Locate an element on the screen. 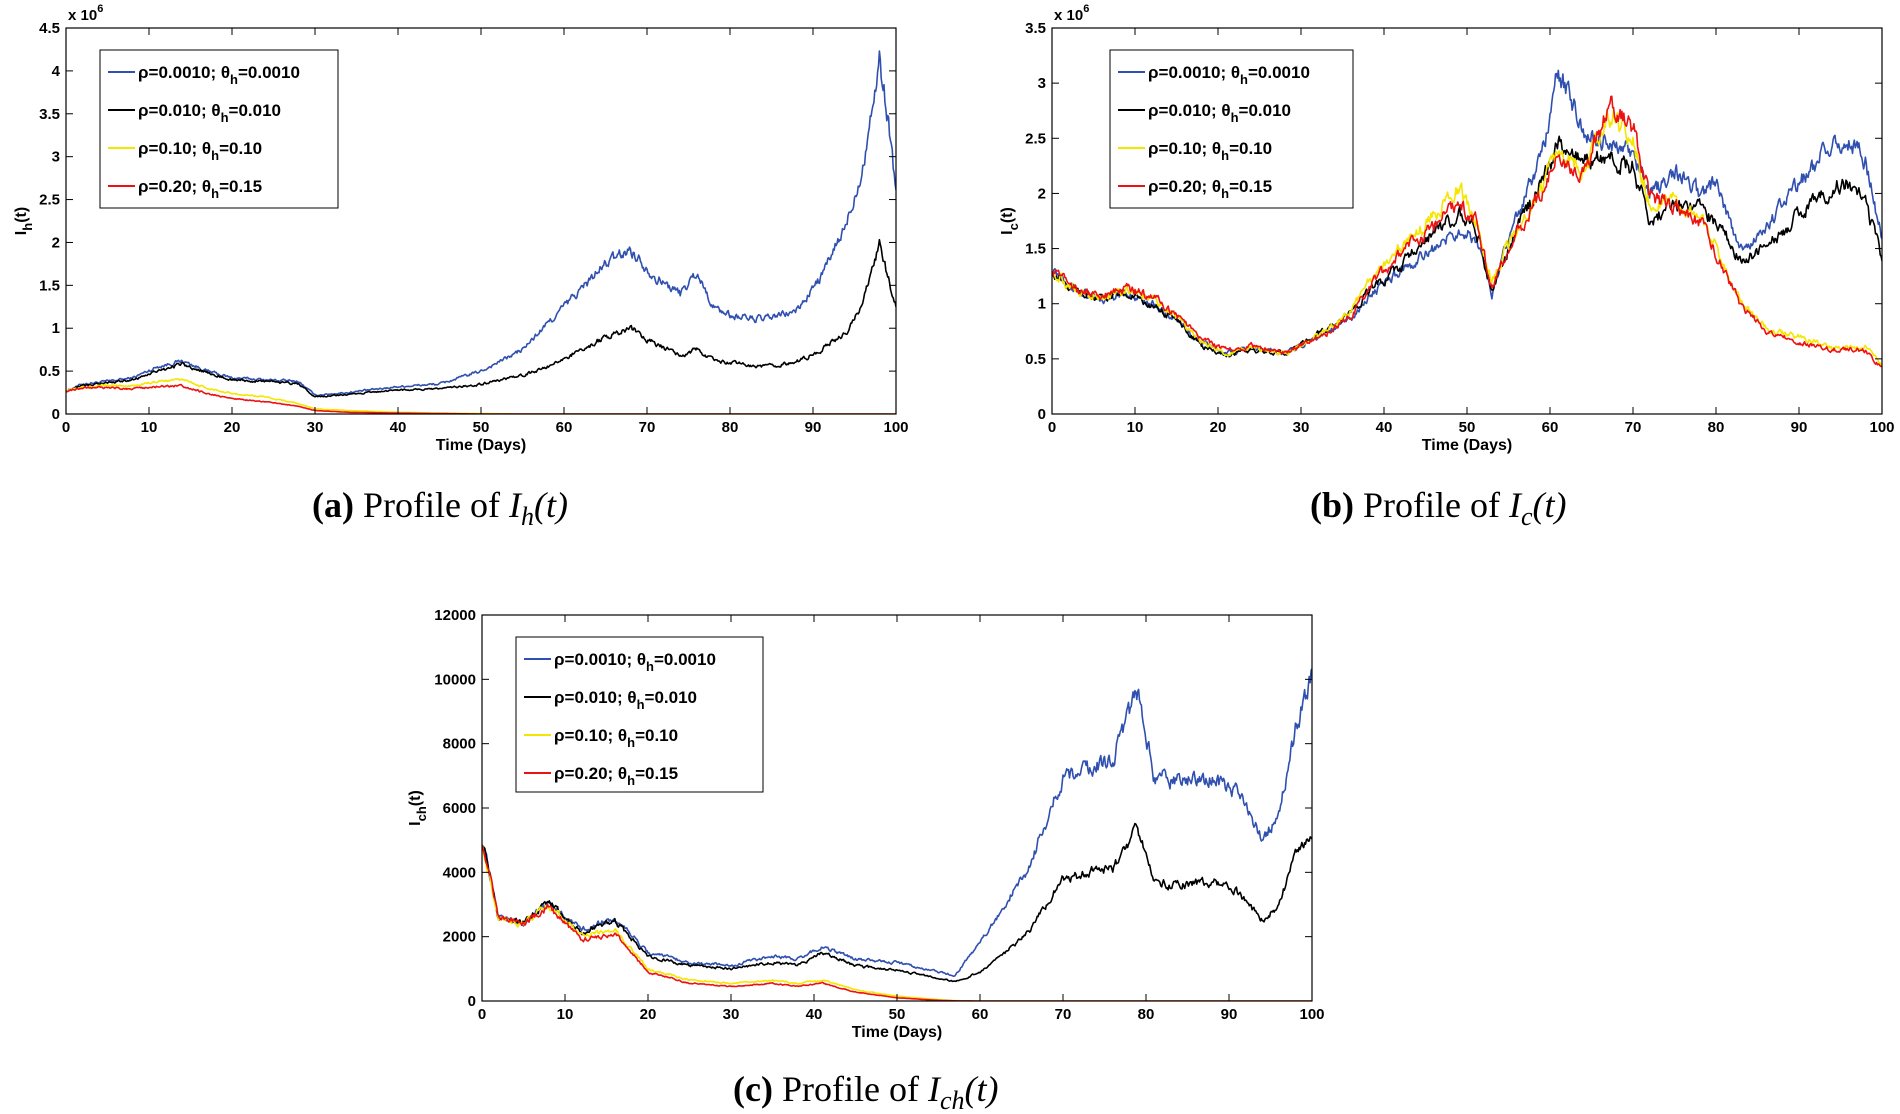 Image resolution: width=1900 pixels, height=1114 pixels. y-tick-label: 12000 is located at coordinates (455, 615).